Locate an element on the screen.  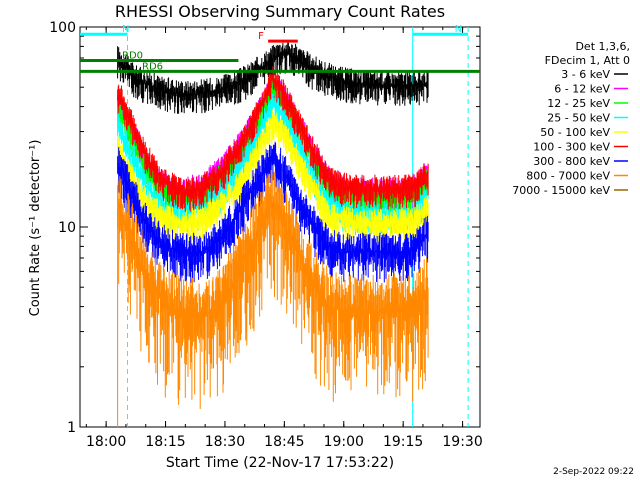
legend-entry-label-1: 6 - 12 keV is located at coordinates (582, 89).